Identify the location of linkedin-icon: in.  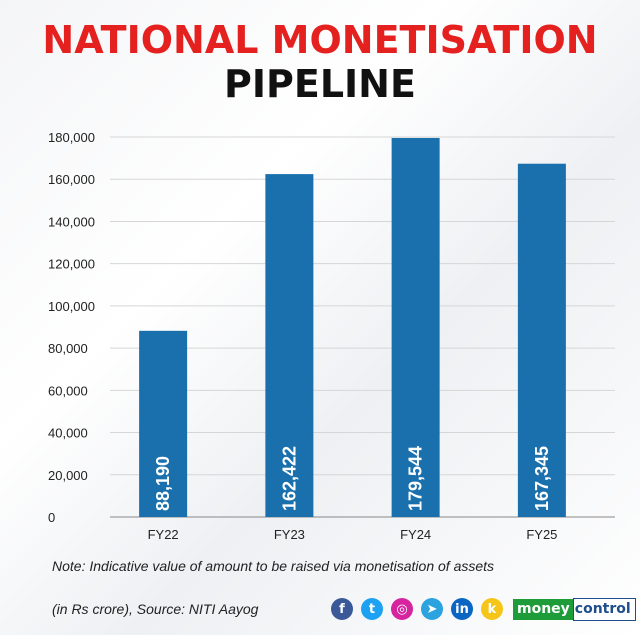
(462, 609).